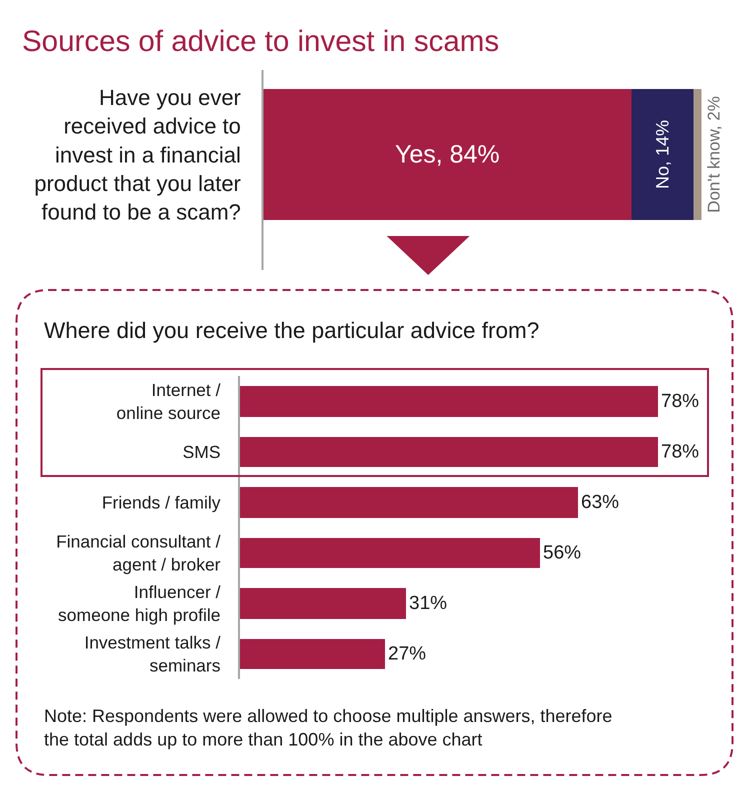 The image size is (750, 800). What do you see at coordinates (292, 330) in the screenshot?
I see `chart-title: Where did you receive the particular advice from?` at bounding box center [292, 330].